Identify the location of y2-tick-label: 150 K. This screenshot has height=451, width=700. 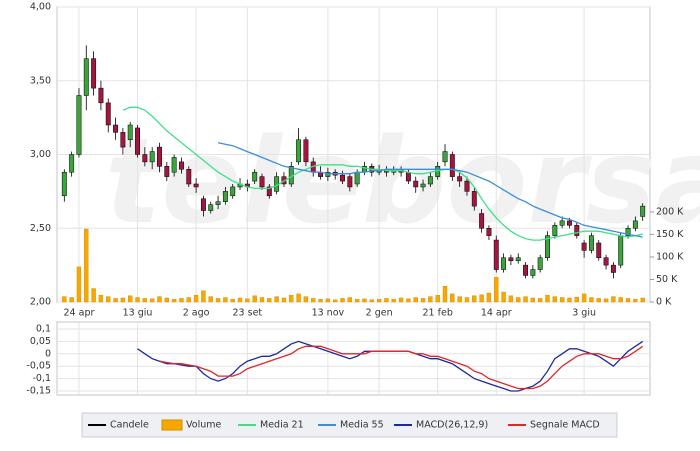
(670, 234).